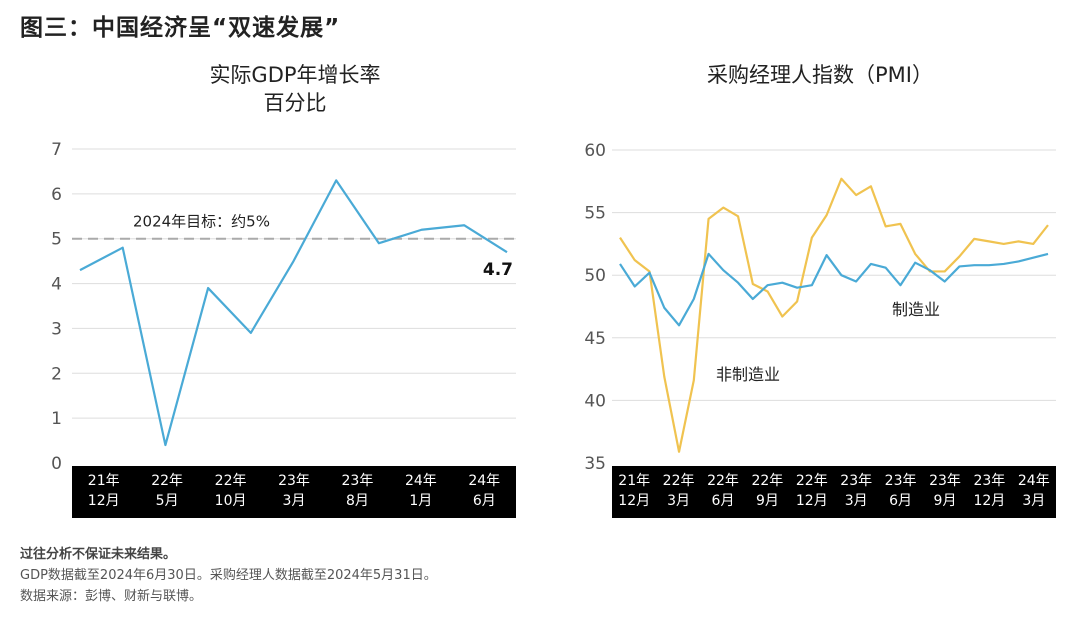  What do you see at coordinates (834, 289) in the screenshot?
I see `manufacturing-series-line` at bounding box center [834, 289].